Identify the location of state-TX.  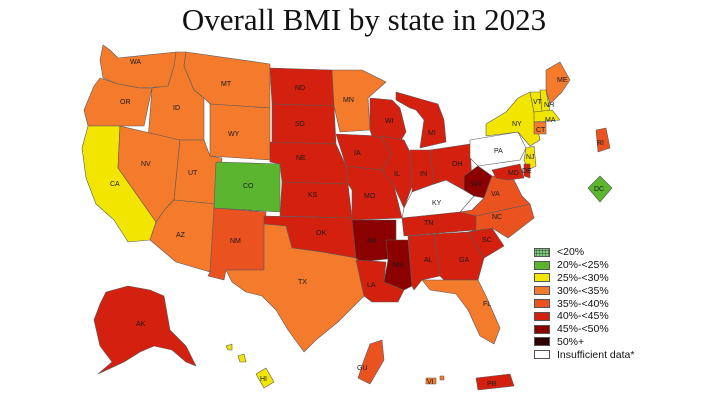
(295, 288).